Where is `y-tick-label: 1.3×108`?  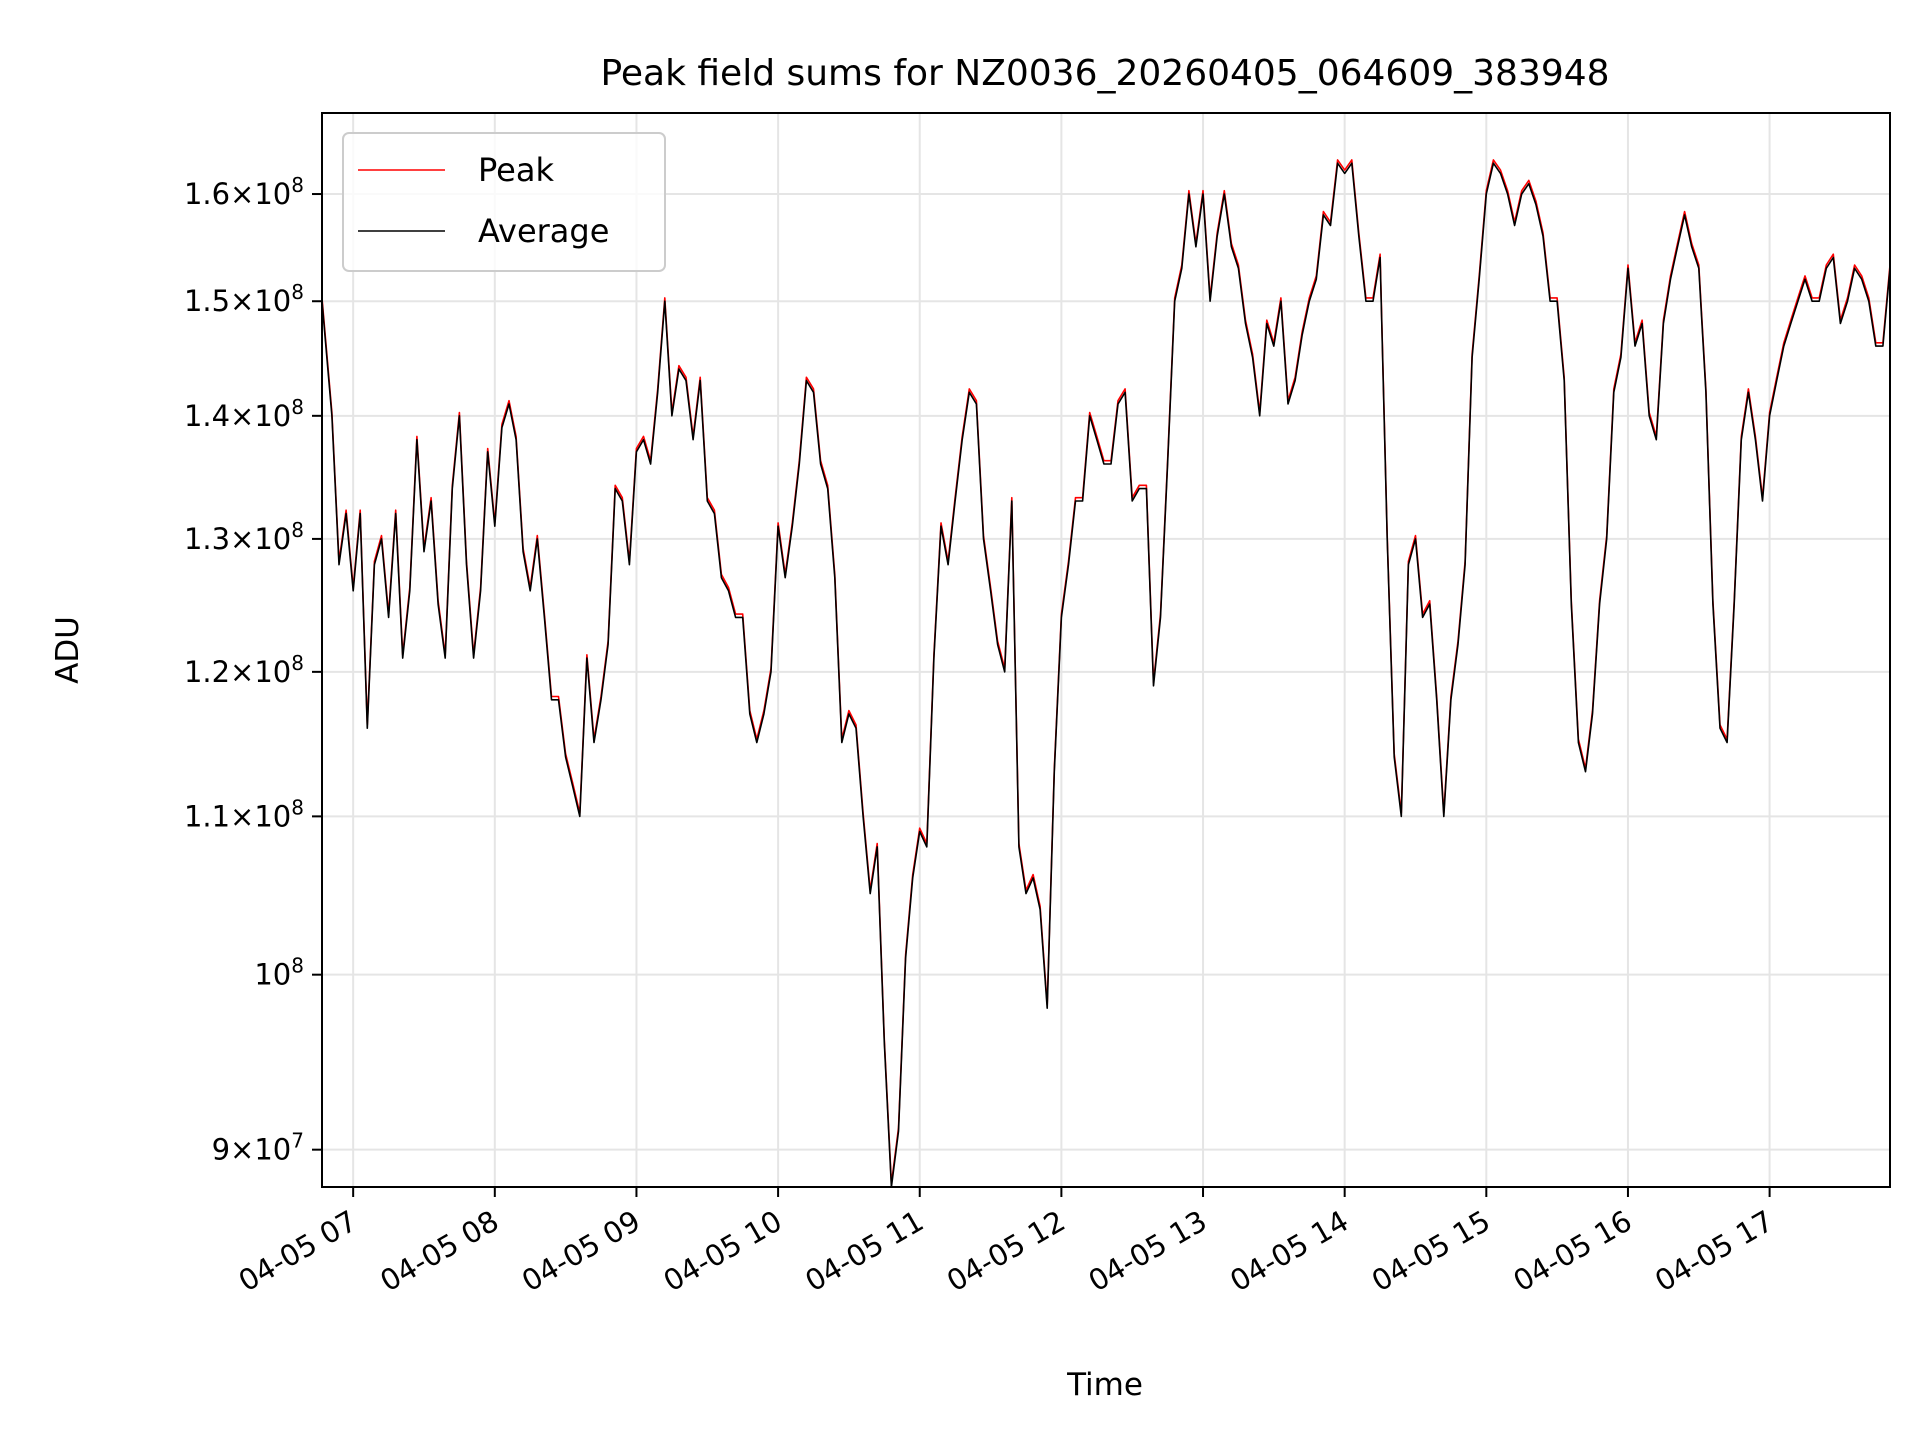 y-tick-label: 1.3×108 is located at coordinates (244, 537).